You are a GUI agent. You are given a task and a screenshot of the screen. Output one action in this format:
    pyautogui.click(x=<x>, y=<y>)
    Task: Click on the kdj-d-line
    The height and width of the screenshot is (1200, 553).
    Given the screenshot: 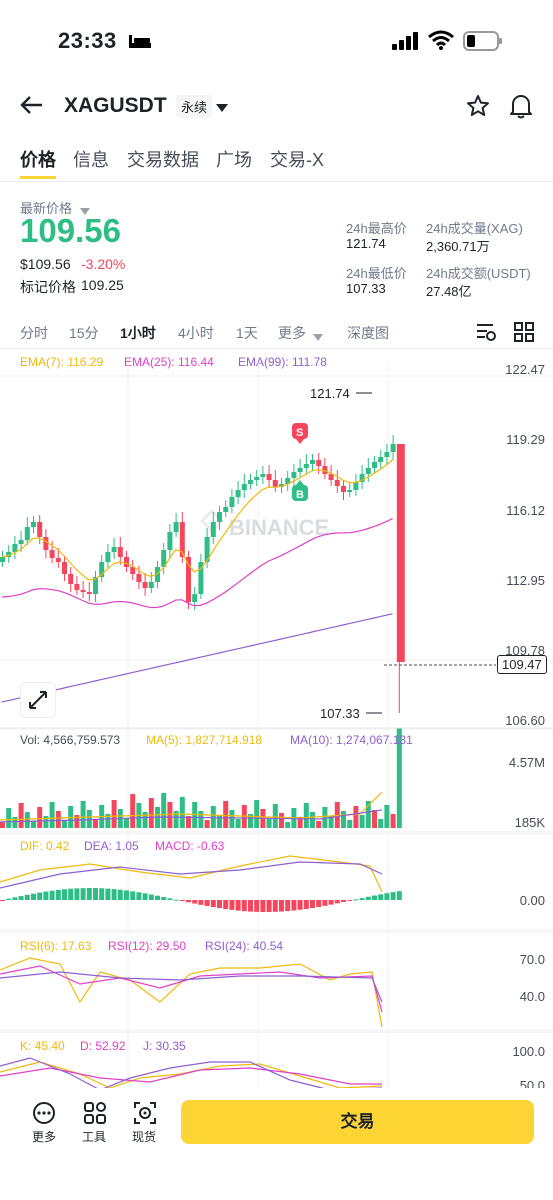 What is the action you would take?
    pyautogui.click(x=191, y=1076)
    